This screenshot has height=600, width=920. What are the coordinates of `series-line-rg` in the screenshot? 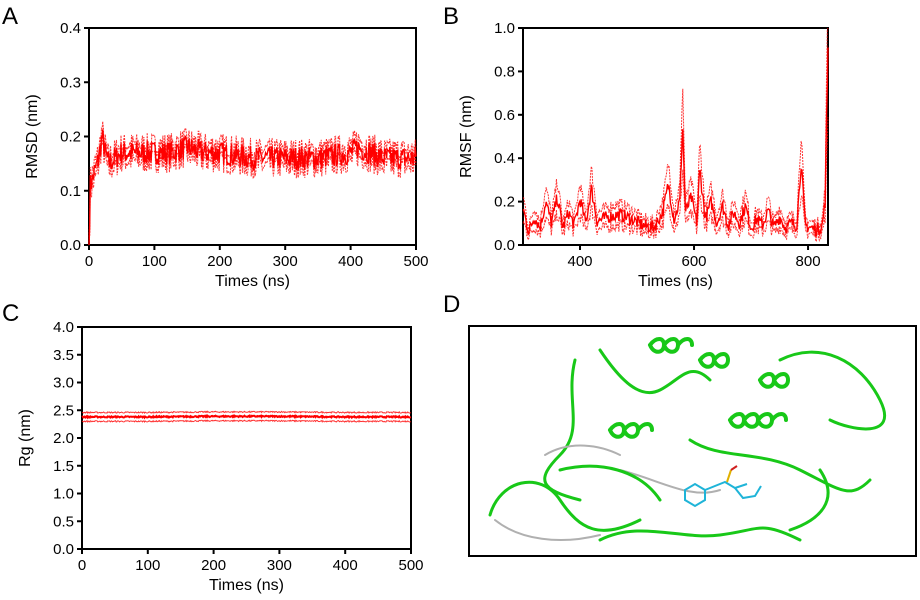 It's located at (246, 416).